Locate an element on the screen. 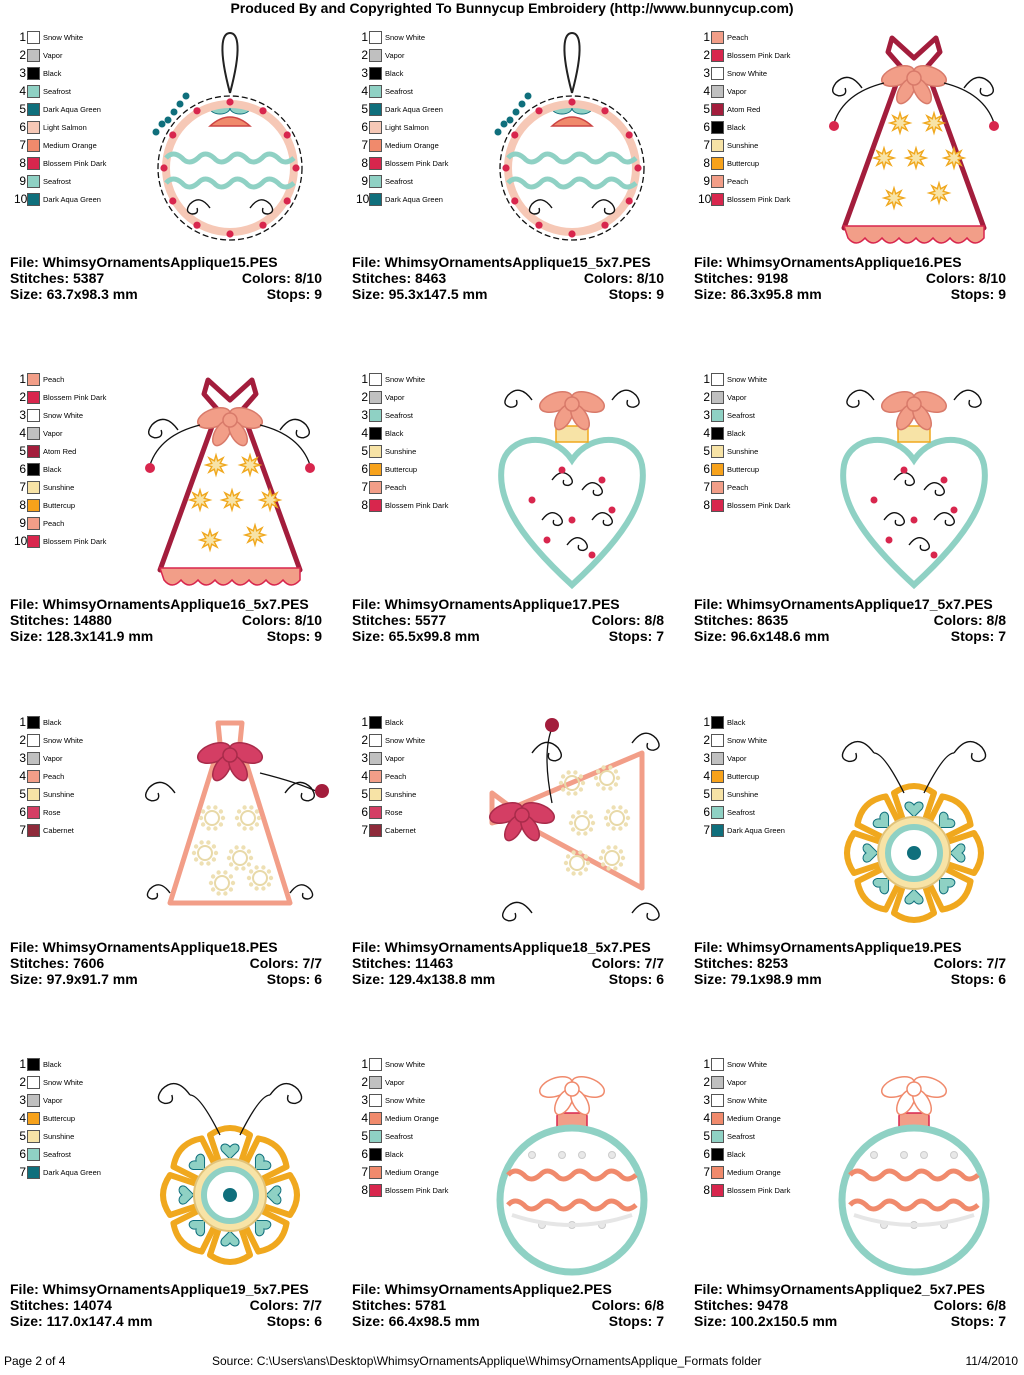  file-name: WhimsyOrnamentsApplique19.PES is located at coordinates (844, 947).